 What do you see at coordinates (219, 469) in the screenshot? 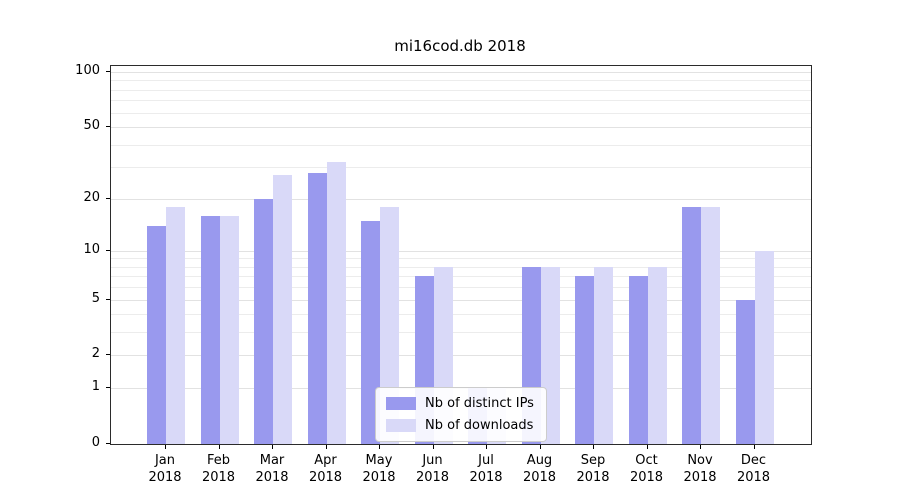
I see `x-tick-label-feb: Feb 2018` at bounding box center [219, 469].